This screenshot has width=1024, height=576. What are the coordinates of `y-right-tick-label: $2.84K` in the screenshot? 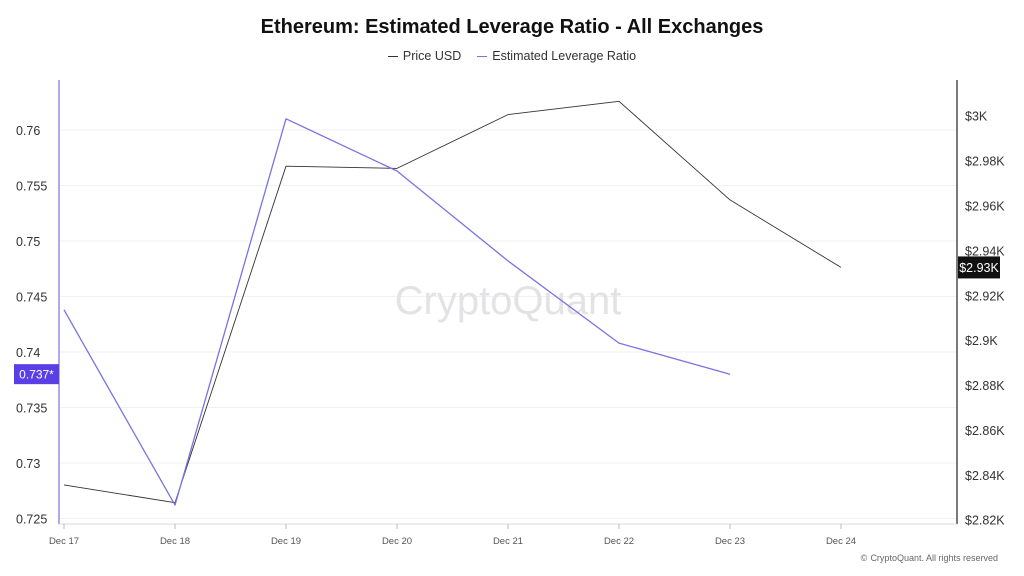 It's located at (985, 476).